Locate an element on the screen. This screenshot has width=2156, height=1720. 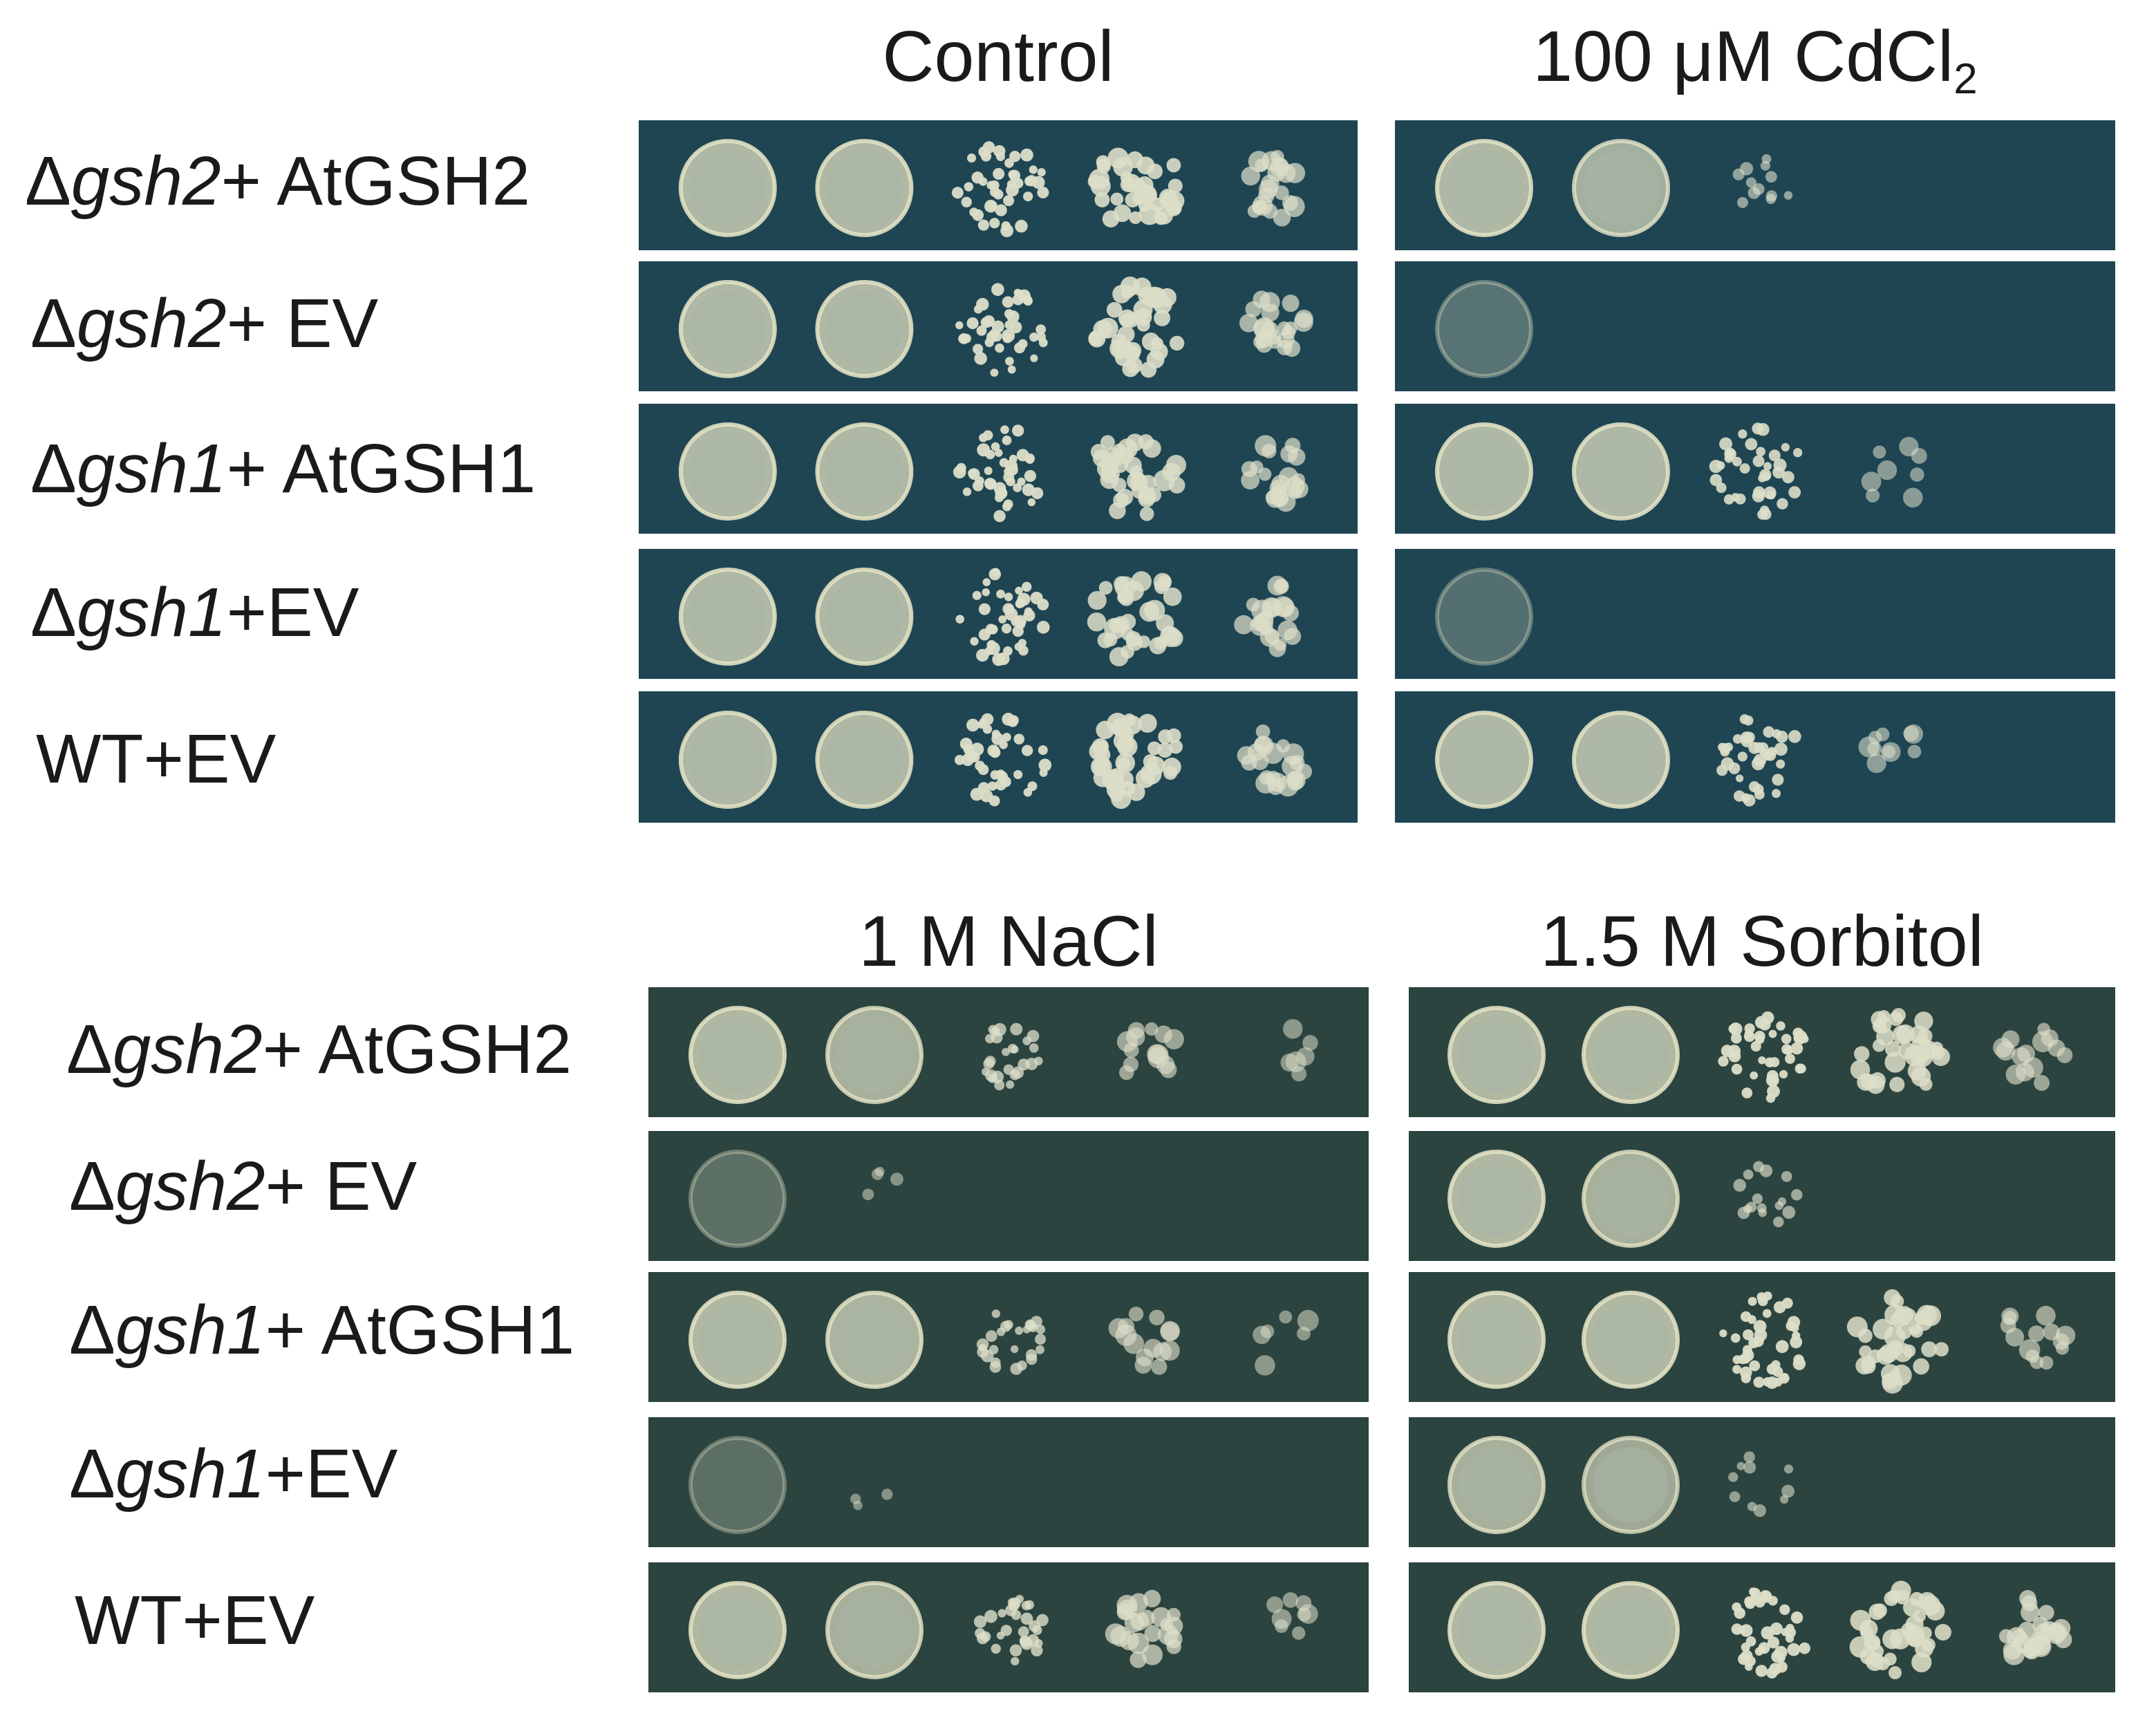
plate-strip-top-r1-c0 is located at coordinates (998, 326).